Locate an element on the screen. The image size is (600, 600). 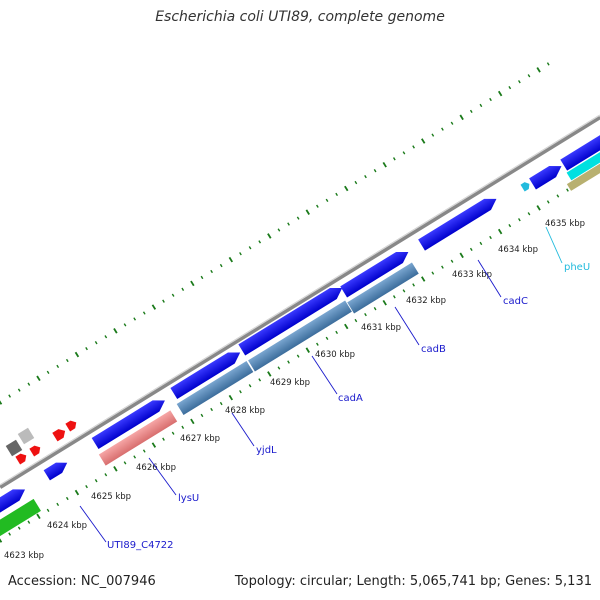
cds-yjdL is located at coordinates (206, 373).